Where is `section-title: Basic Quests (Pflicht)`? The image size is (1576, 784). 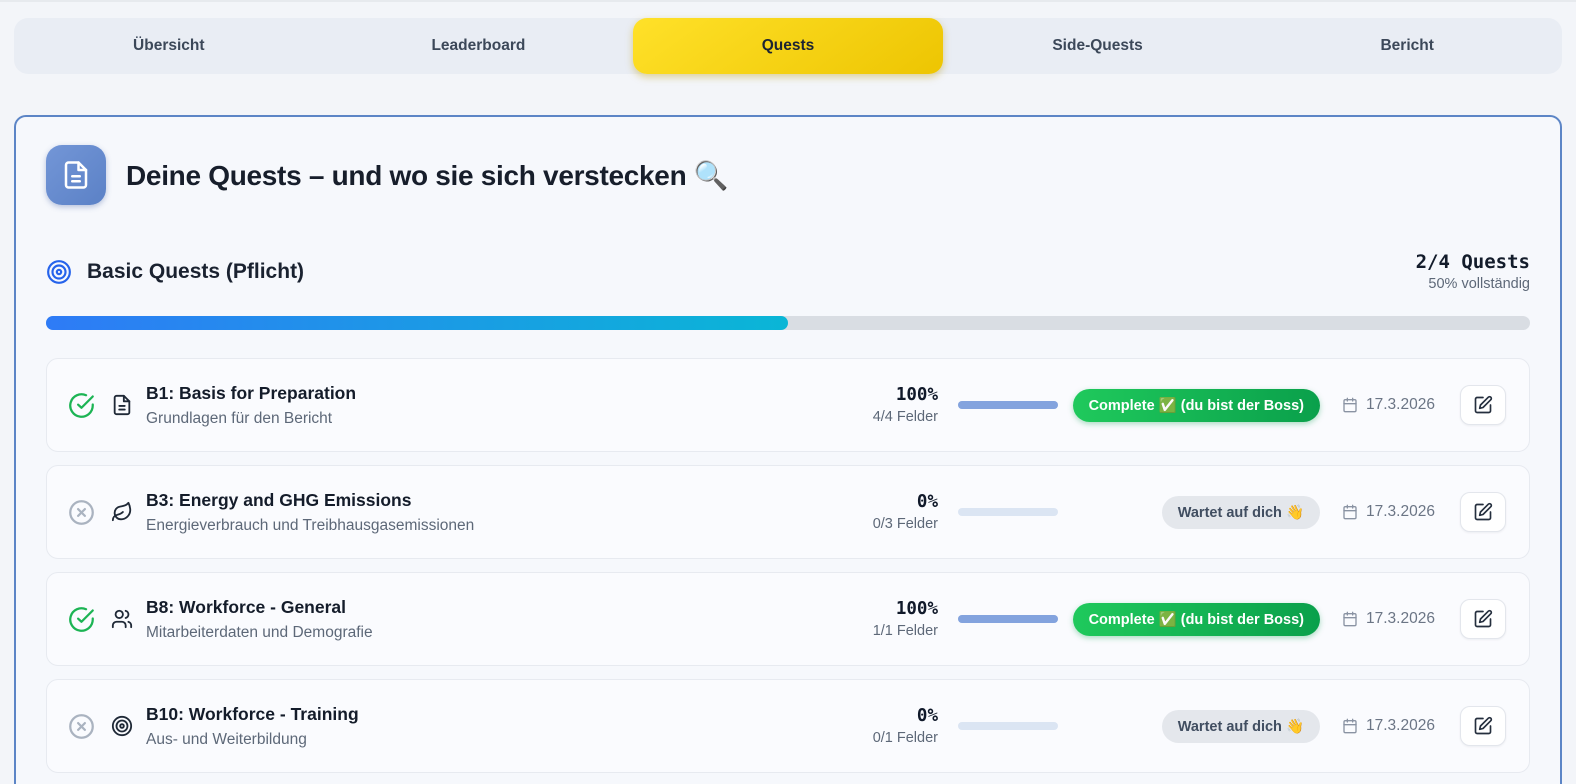
section-title: Basic Quests (Pflicht) is located at coordinates (196, 271).